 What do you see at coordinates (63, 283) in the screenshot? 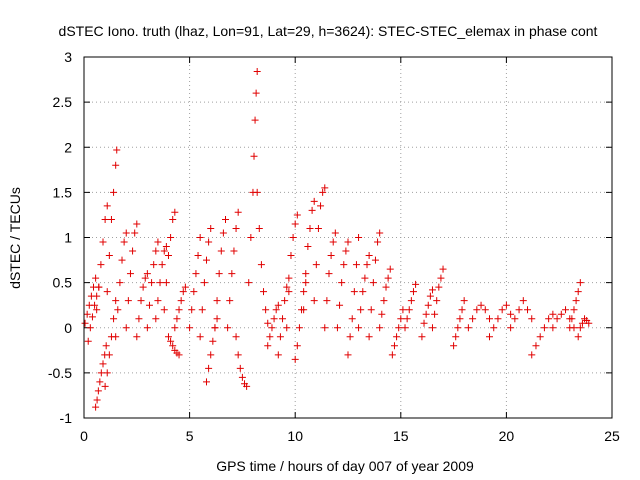
I see `y-tick-label: 0.5` at bounding box center [63, 283].